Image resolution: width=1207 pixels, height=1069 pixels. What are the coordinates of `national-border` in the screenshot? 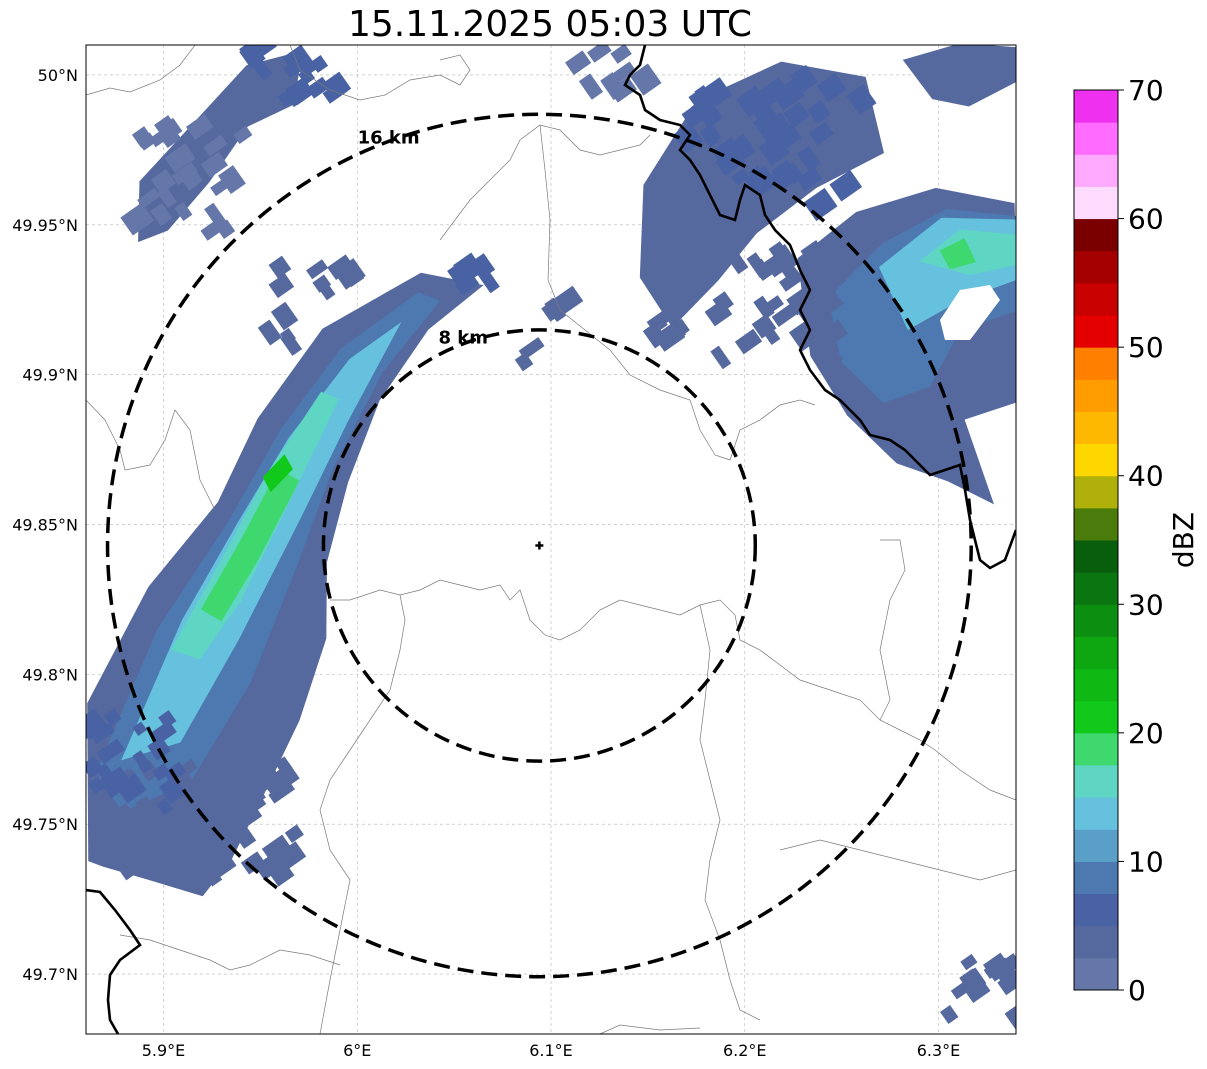 It's located at (114, 961).